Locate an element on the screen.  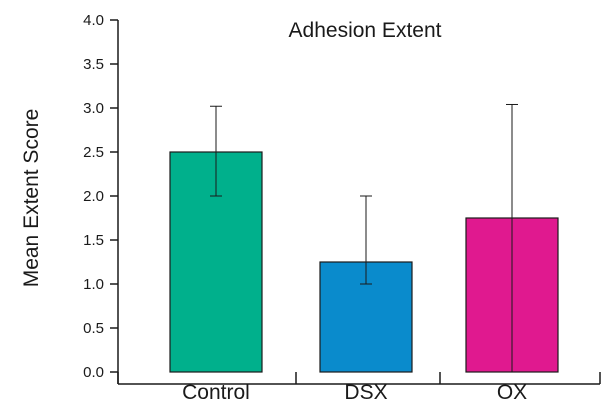
y-axis-ticks: 0.0 0.5 1.0 1.5 2.0 2.5 3.0 3.5 4.0 is located at coordinates (100, 196).